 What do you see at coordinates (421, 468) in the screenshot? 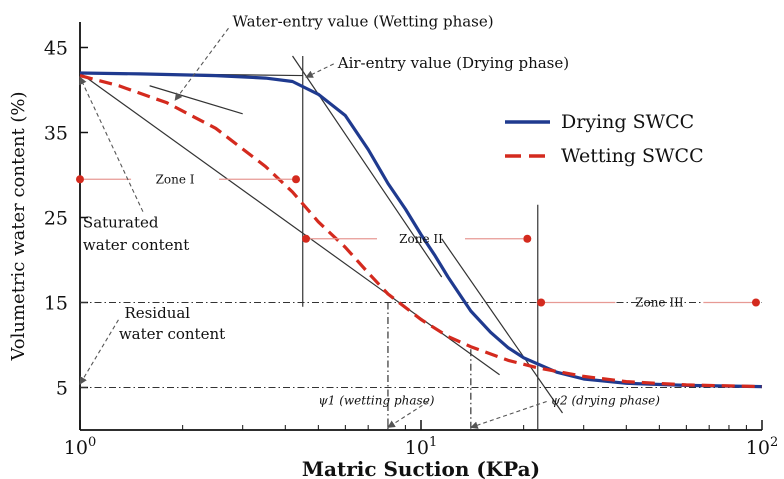
I see `x-axis-label: Matric Suction (KPa)` at bounding box center [421, 468].